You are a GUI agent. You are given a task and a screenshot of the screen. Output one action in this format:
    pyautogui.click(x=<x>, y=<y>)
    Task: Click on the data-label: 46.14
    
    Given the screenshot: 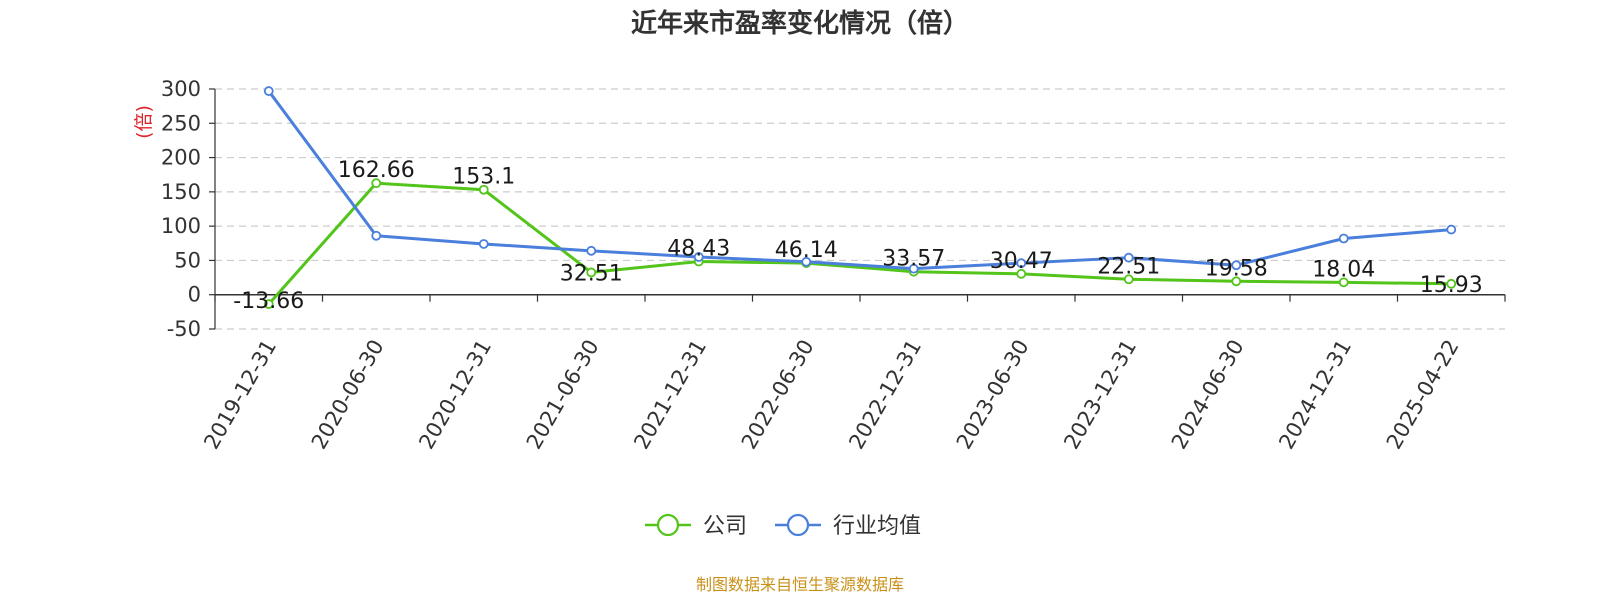 What is the action you would take?
    pyautogui.click(x=806, y=250)
    